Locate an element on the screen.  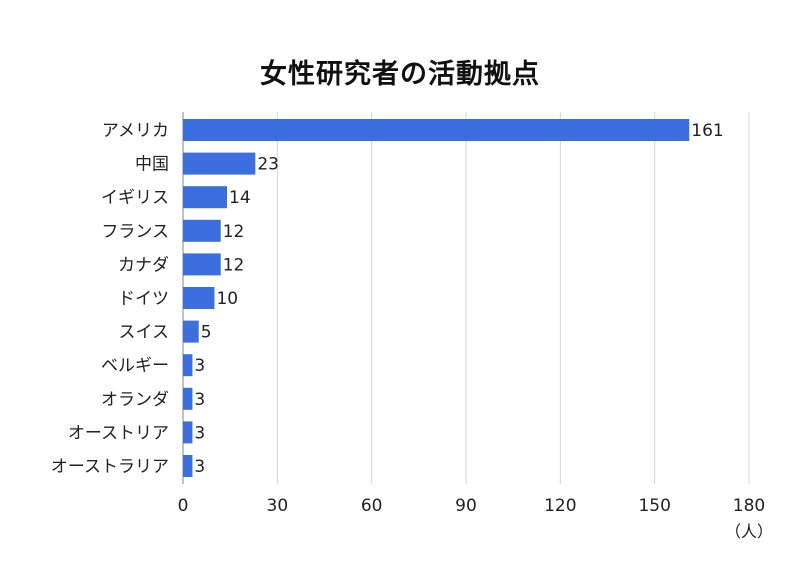
category-label: ベルギー is located at coordinates (135, 366).